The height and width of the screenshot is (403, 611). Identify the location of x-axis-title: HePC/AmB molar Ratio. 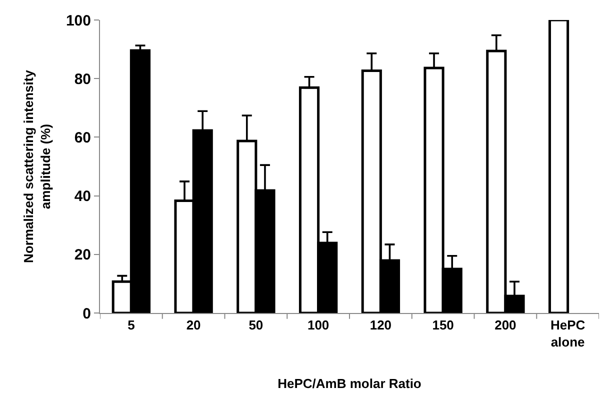
(350, 384).